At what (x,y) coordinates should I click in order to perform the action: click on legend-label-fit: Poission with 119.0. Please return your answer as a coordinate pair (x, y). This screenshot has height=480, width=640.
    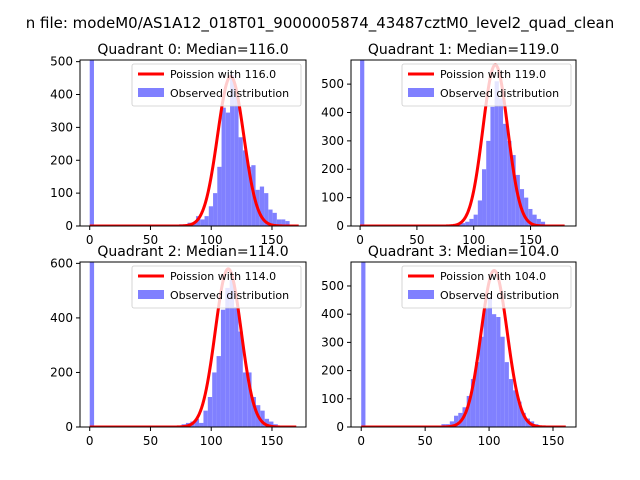
    Looking at the image, I should click on (493, 74).